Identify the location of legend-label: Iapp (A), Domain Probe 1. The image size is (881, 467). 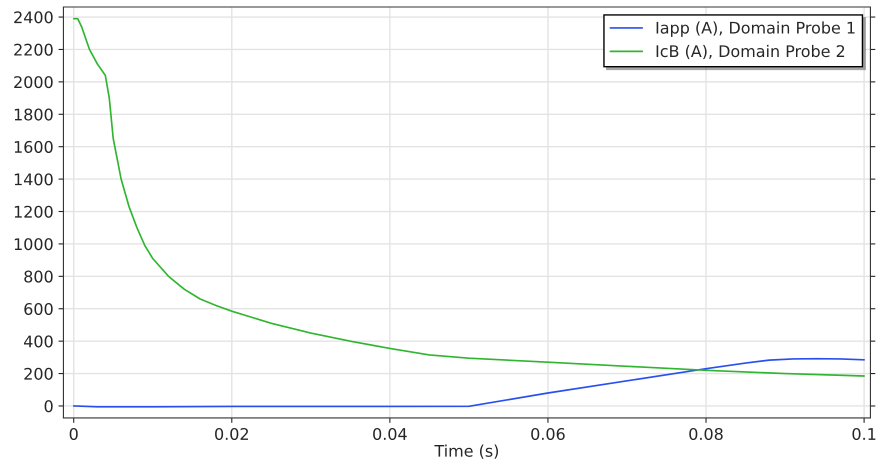
(755, 29).